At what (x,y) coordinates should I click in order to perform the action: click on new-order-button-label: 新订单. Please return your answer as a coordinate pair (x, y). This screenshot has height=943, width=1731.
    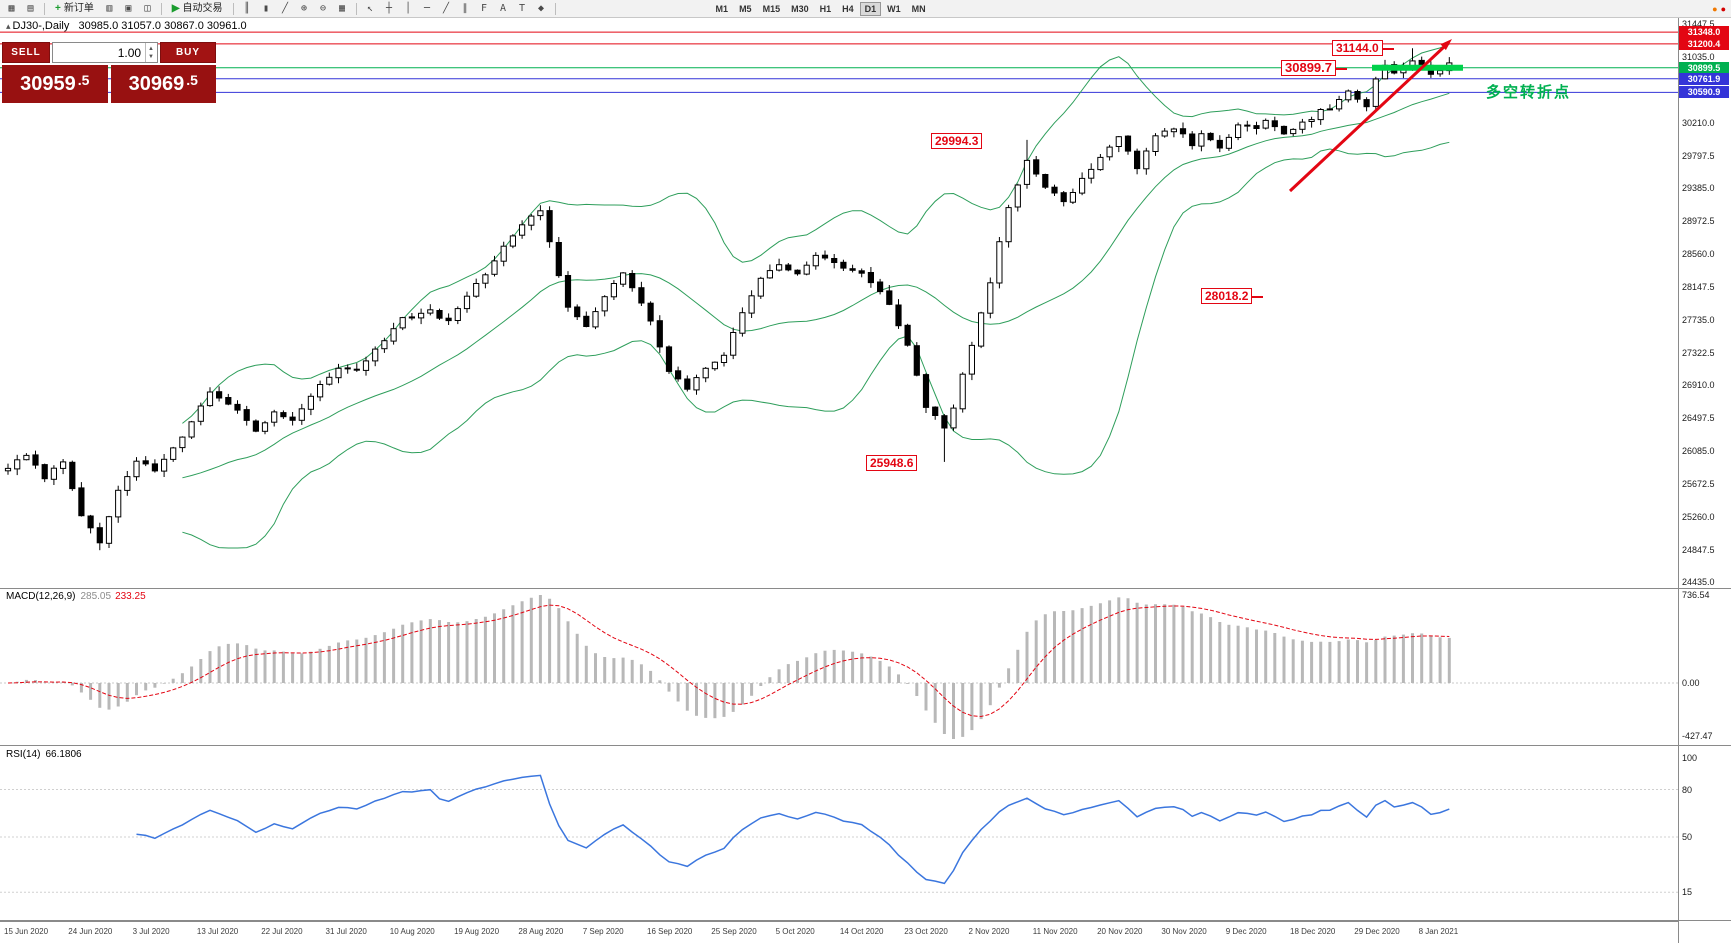
    Looking at the image, I should click on (78, 8).